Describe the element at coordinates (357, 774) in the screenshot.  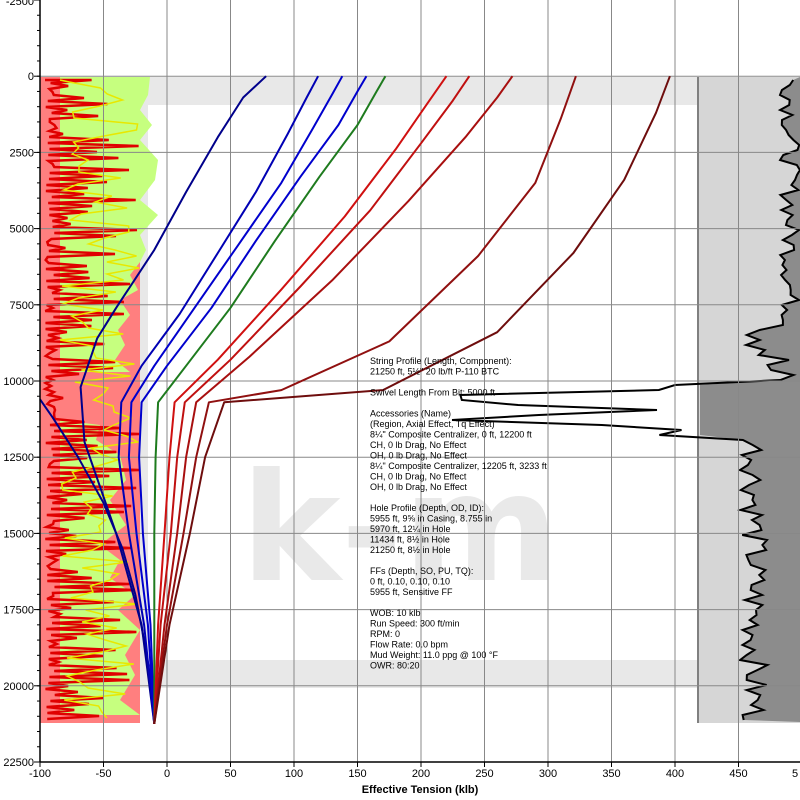
I see `x-tick-label: 150` at that location.